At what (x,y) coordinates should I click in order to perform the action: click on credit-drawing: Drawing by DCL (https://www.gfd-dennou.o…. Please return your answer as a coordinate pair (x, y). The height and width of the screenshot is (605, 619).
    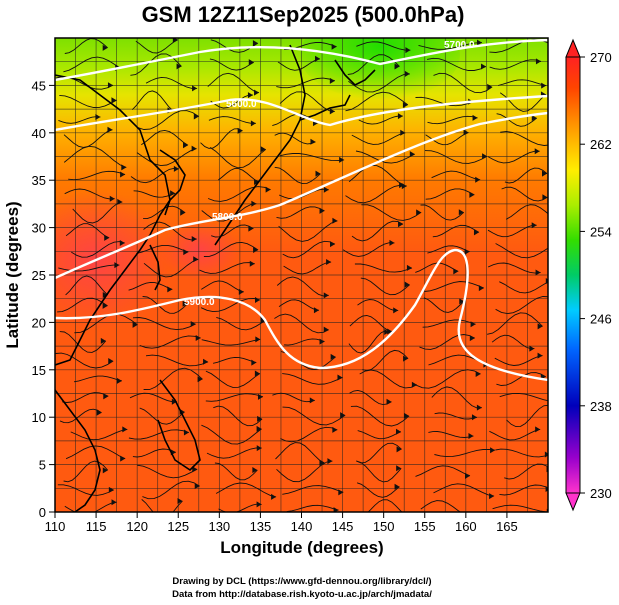
    Looking at the image, I should click on (301, 581).